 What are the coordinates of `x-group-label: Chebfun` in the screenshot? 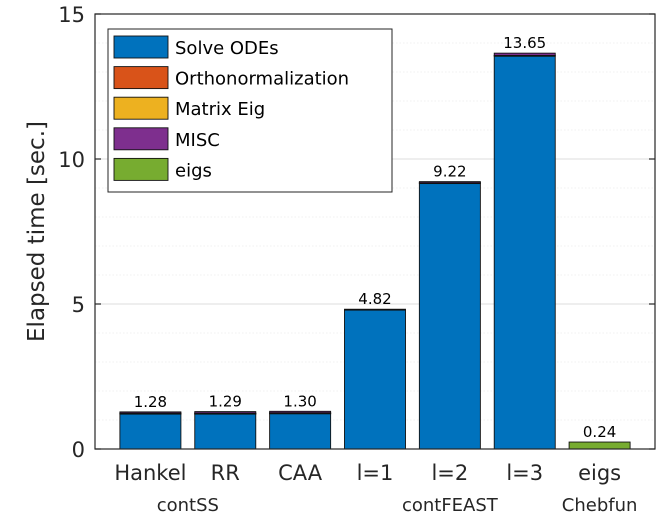 It's located at (600, 505).